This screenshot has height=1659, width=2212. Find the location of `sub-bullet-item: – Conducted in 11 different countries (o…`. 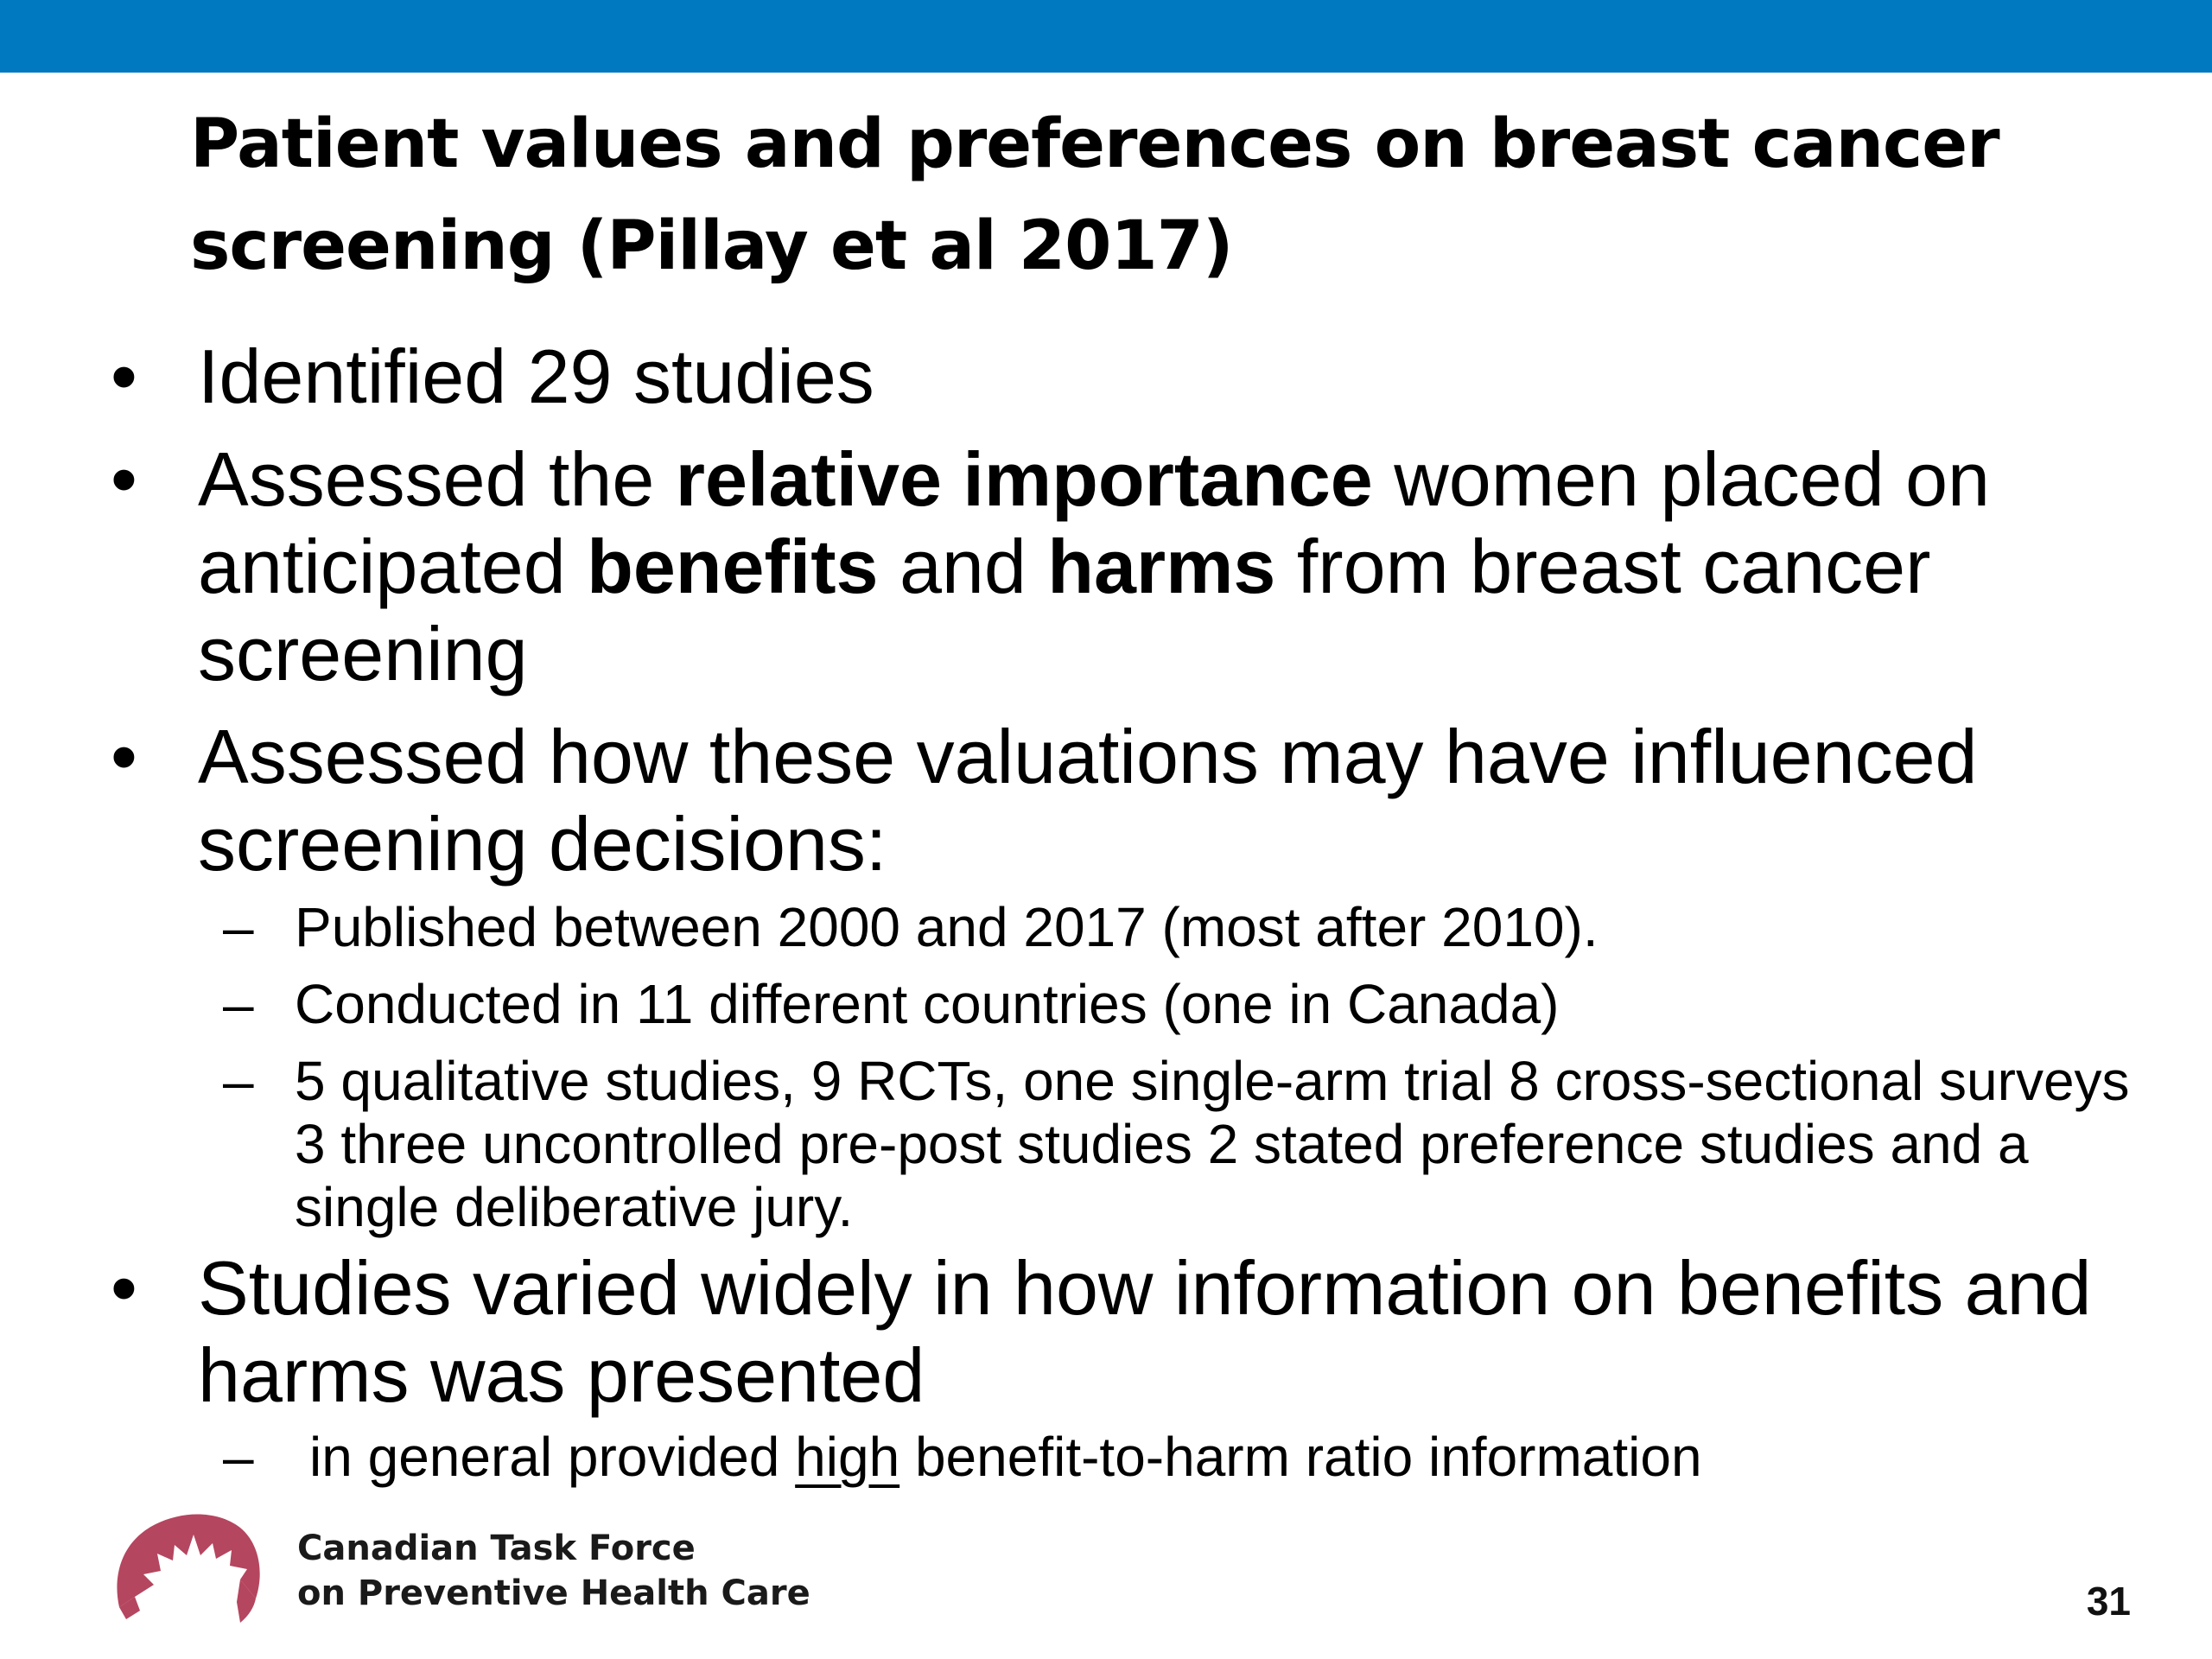

sub-bullet-item: – Conducted in 11 different countries (o… is located at coordinates (1106, 1004).